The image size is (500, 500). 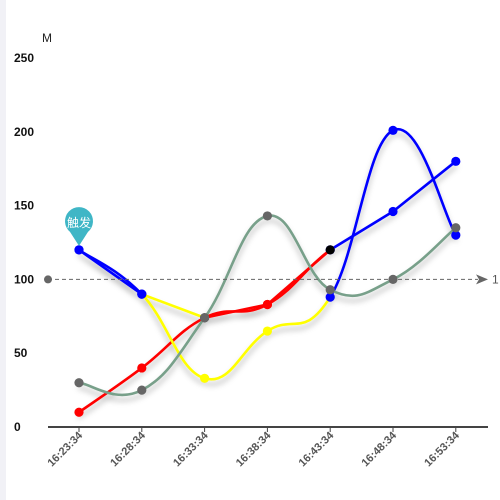 What do you see at coordinates (495, 279) in the screenshot?
I see `reference-line-label: 1` at bounding box center [495, 279].